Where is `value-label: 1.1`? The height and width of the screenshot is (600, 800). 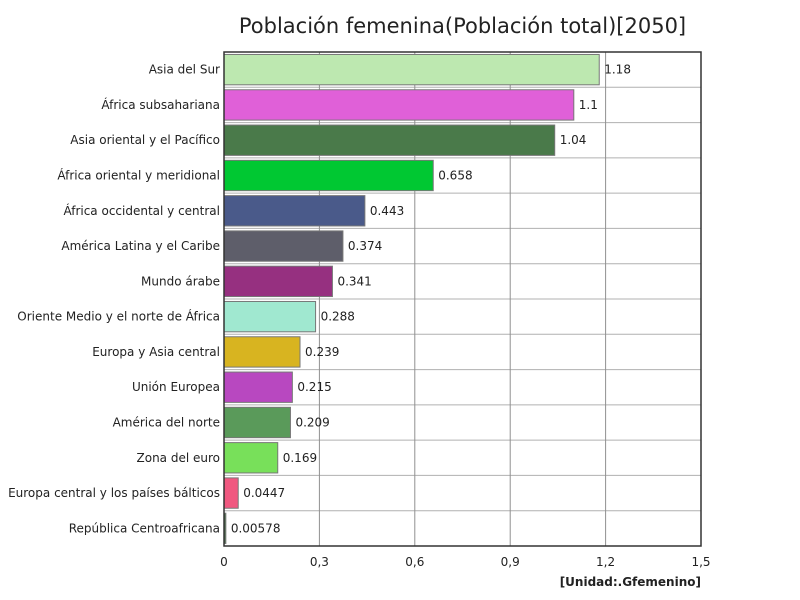 value-label: 1.1 is located at coordinates (588, 105).